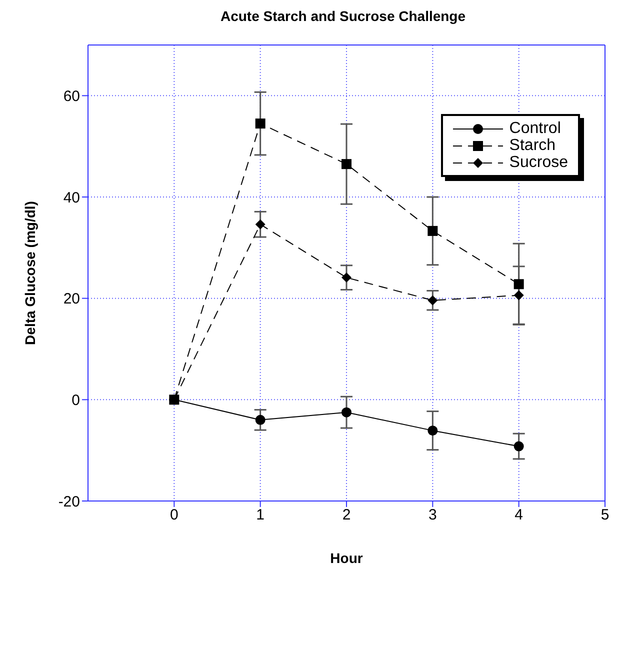  What do you see at coordinates (71, 299) in the screenshot?
I see `y-tick-label: 20` at bounding box center [71, 299].